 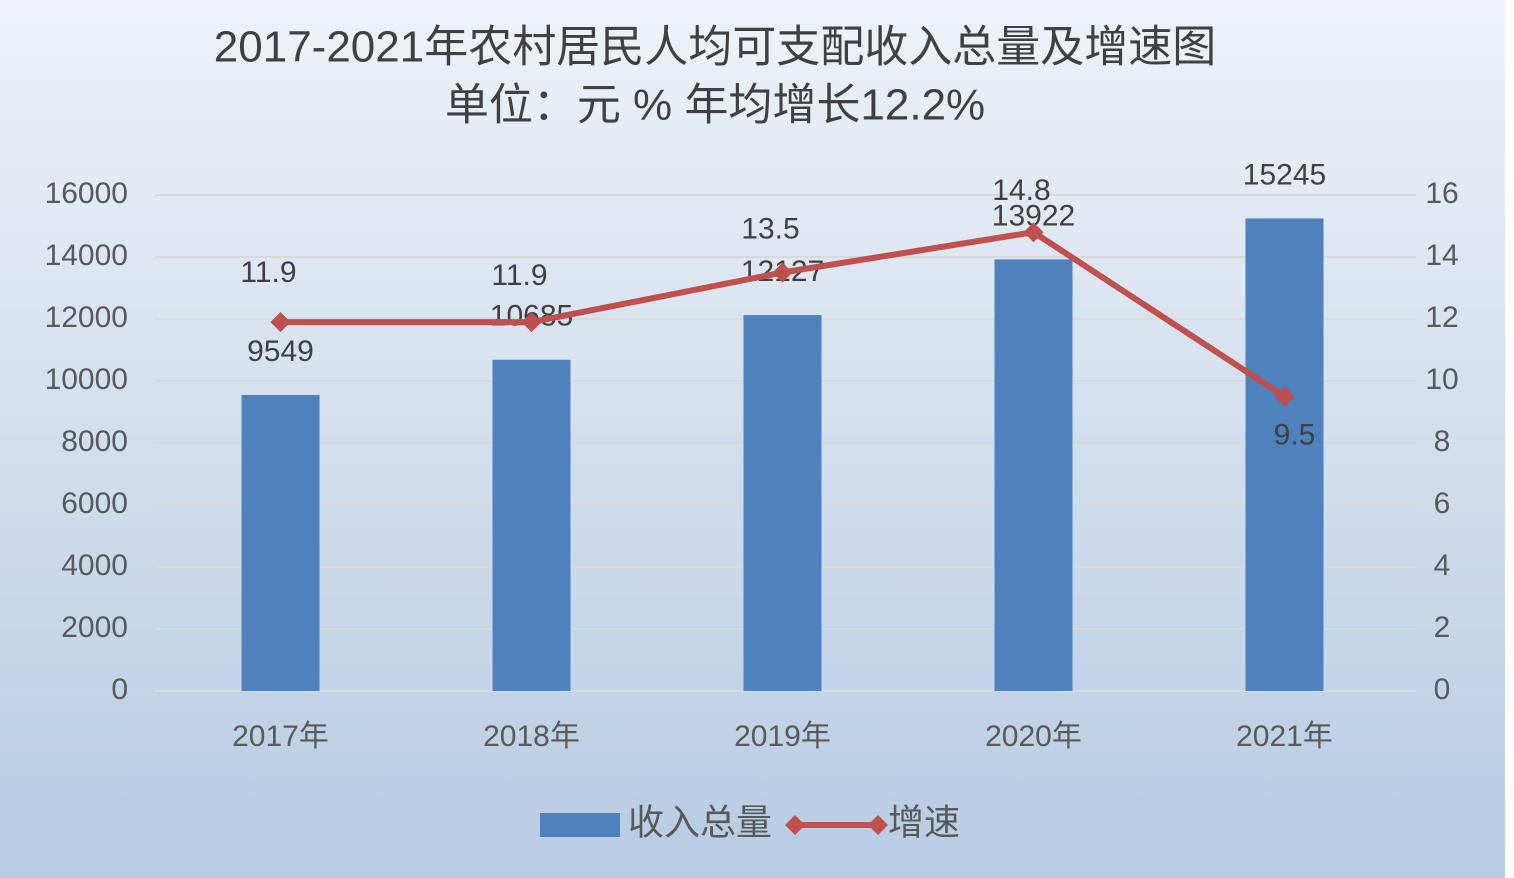 What do you see at coordinates (924, 822) in the screenshot?
I see `legend-label: 增速` at bounding box center [924, 822].